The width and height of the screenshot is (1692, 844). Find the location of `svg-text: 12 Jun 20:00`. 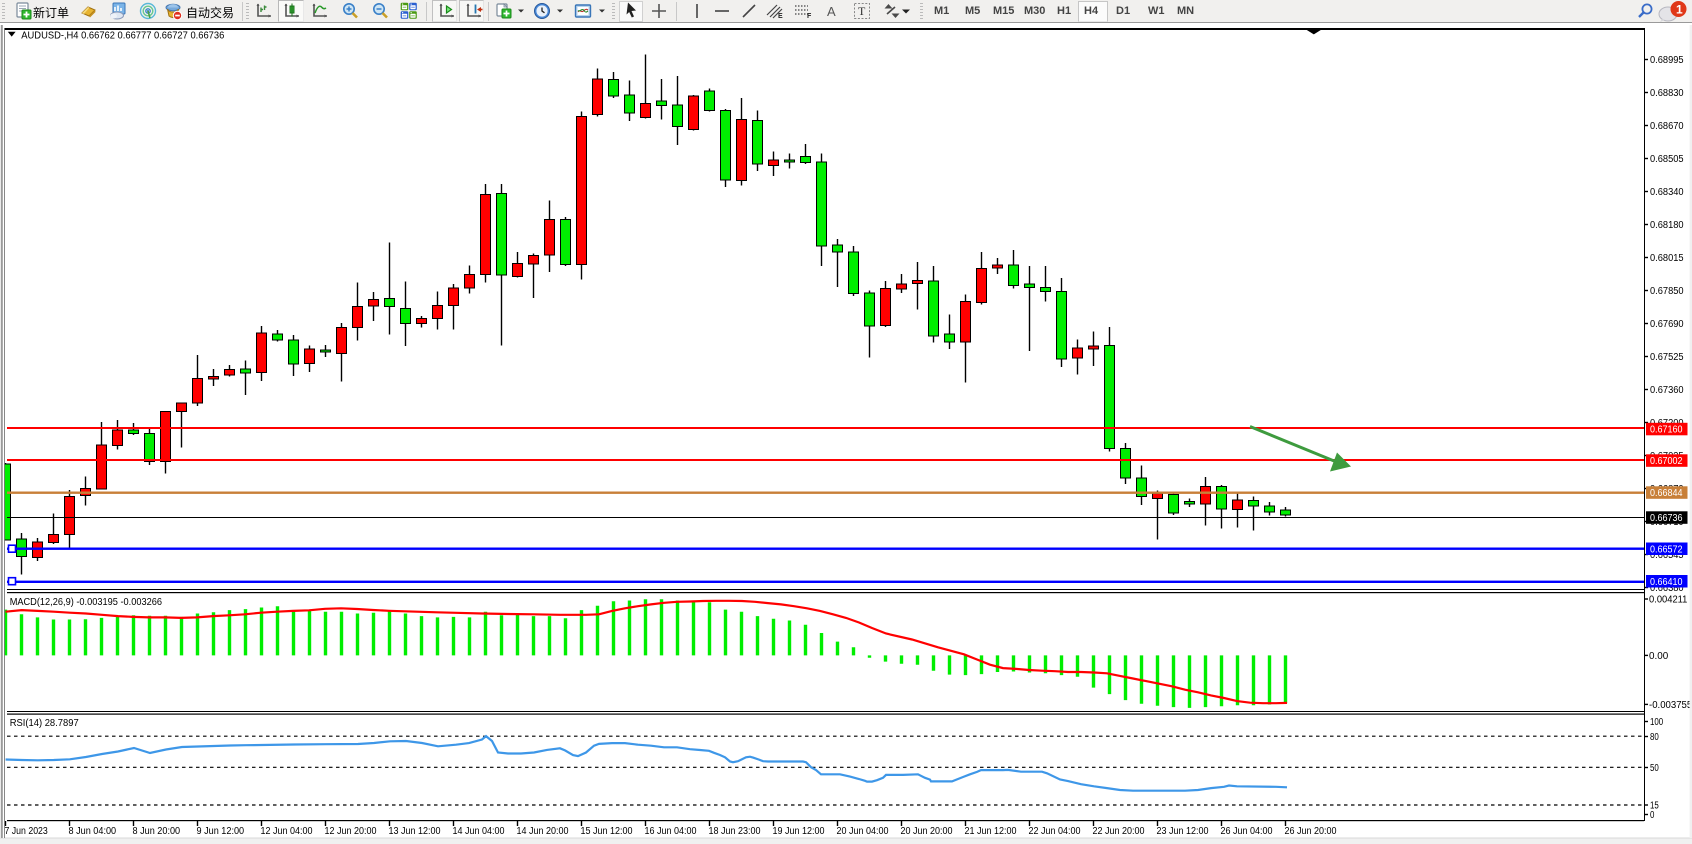

svg-text: 12 Jun 20:00 is located at coordinates (351, 831).